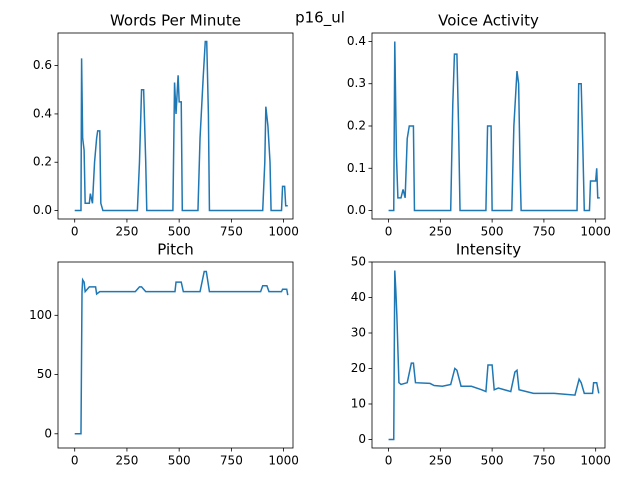 The image size is (640, 480). I want to click on subplot-title: Pitch, so click(175, 250).